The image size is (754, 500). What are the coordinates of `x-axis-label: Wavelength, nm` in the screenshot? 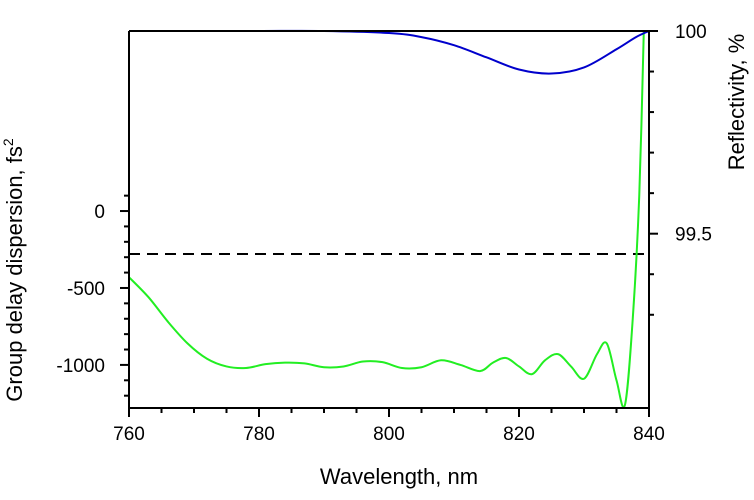 It's located at (399, 476).